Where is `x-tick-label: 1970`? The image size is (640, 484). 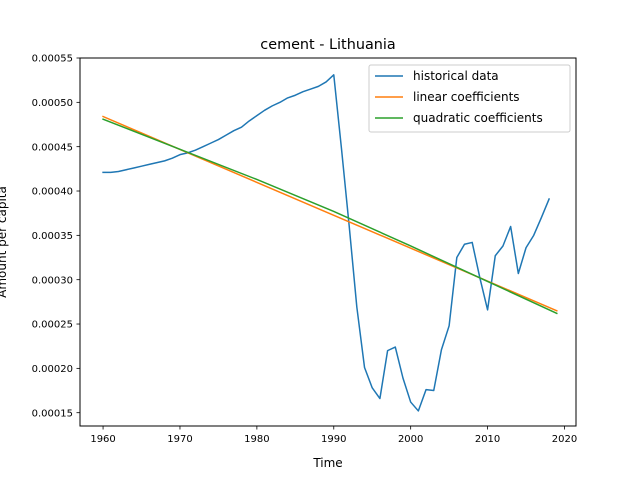 x-tick-label: 1970 is located at coordinates (179, 439).